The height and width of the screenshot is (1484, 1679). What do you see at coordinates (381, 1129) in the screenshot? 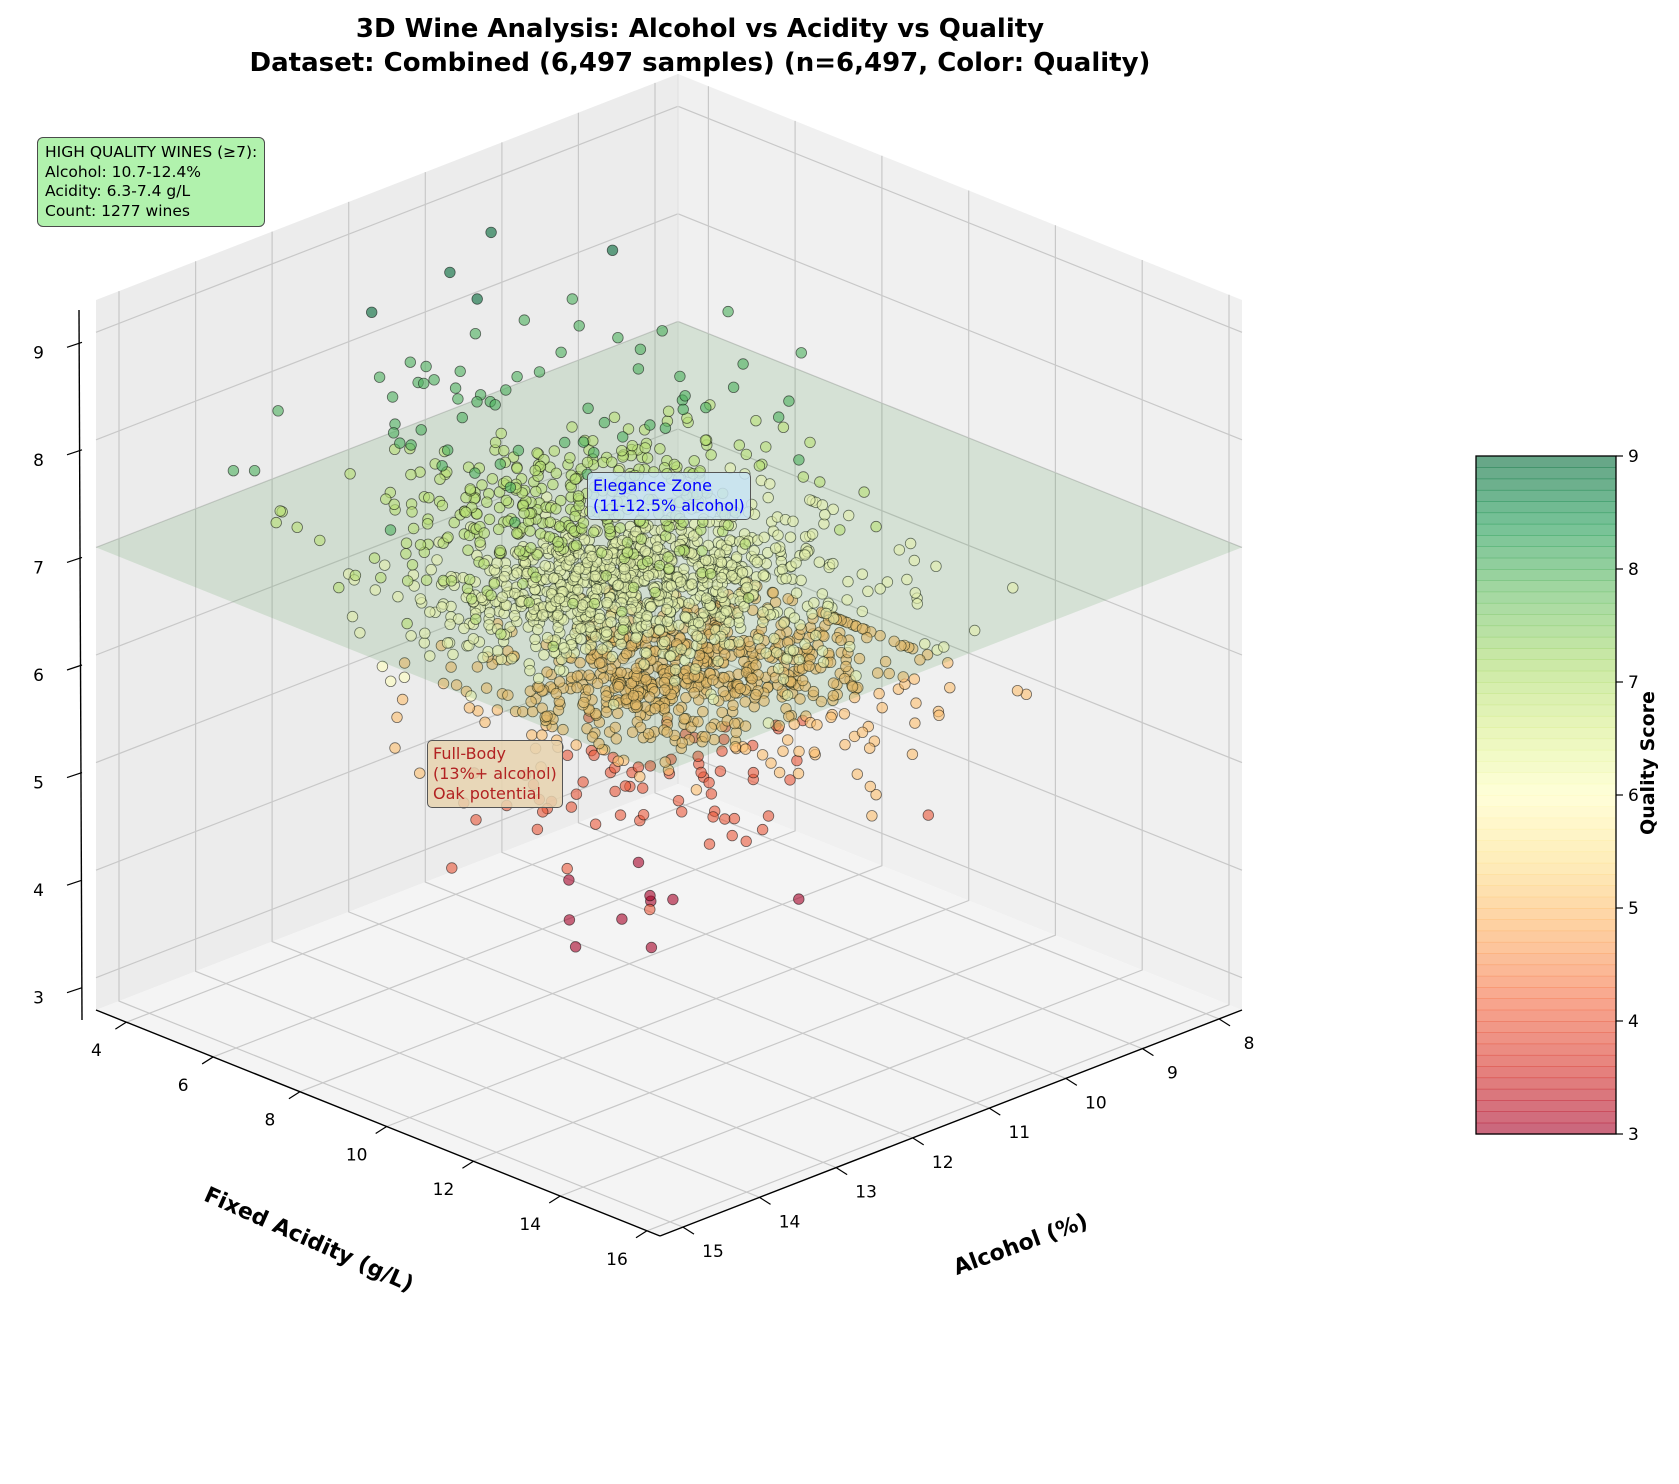
I see `acidity-tick-mark` at bounding box center [381, 1129].